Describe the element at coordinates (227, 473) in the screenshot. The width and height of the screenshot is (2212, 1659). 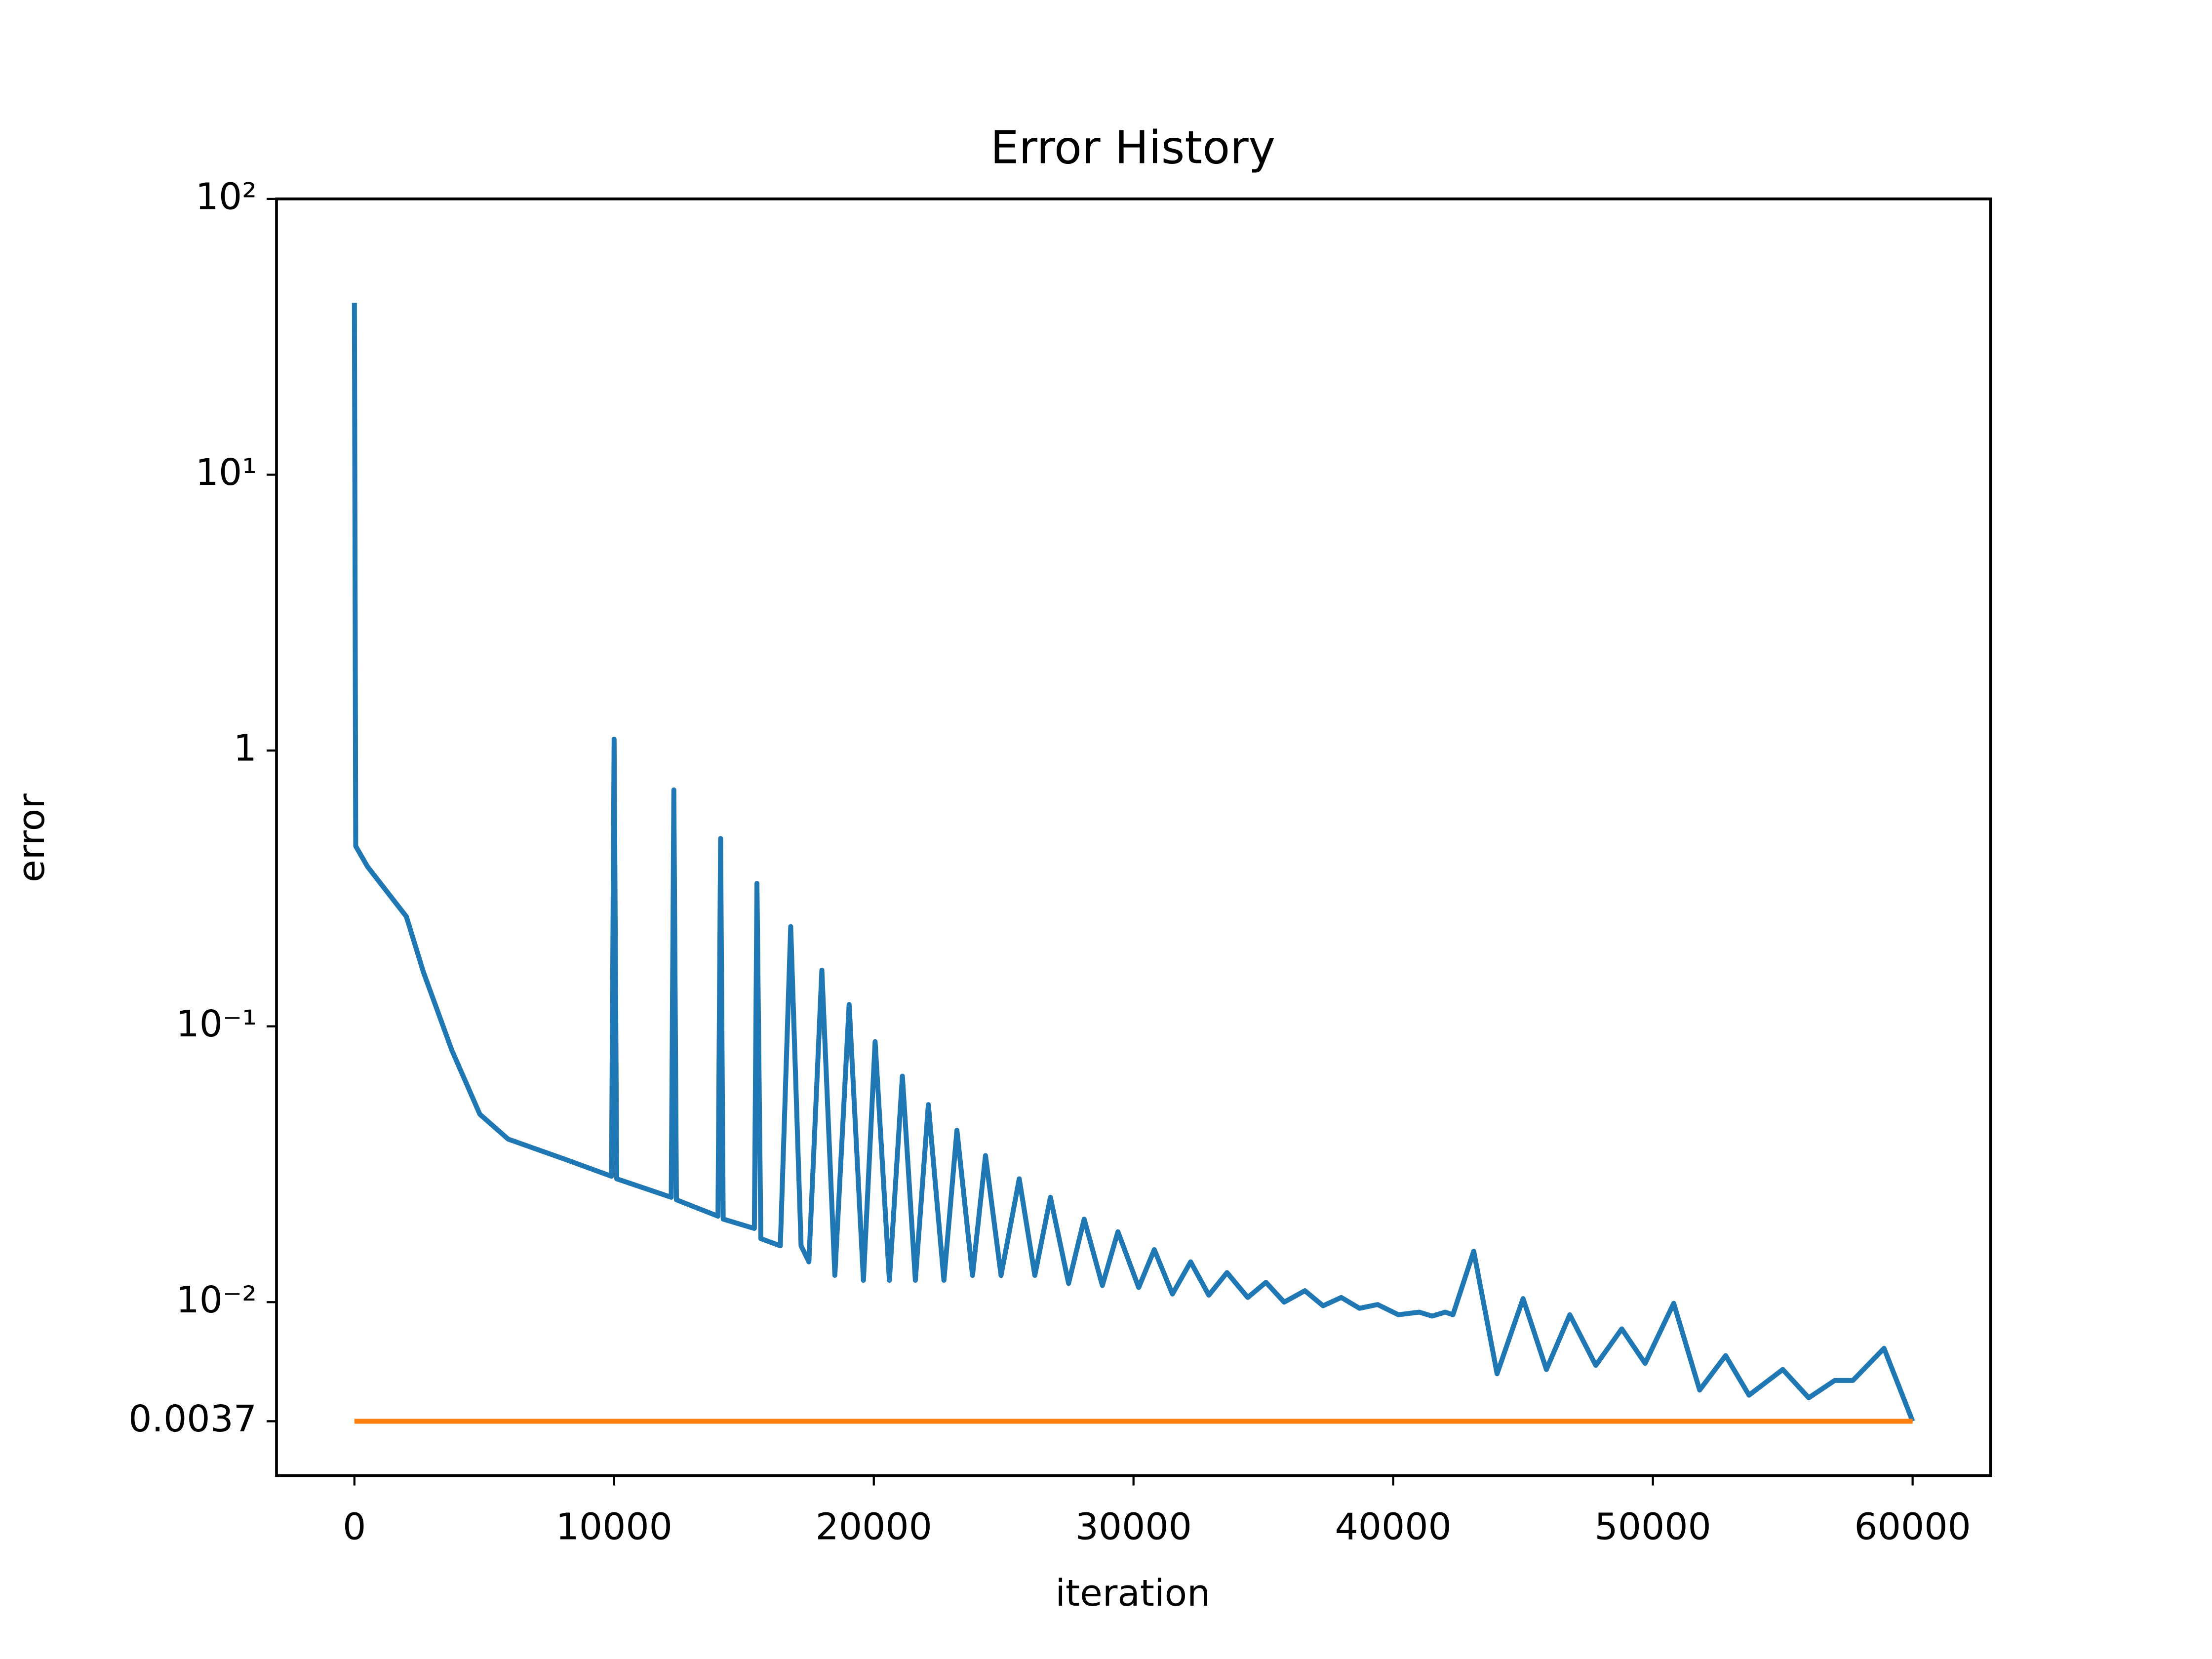
I see `y-tick-label: 10¹` at that location.